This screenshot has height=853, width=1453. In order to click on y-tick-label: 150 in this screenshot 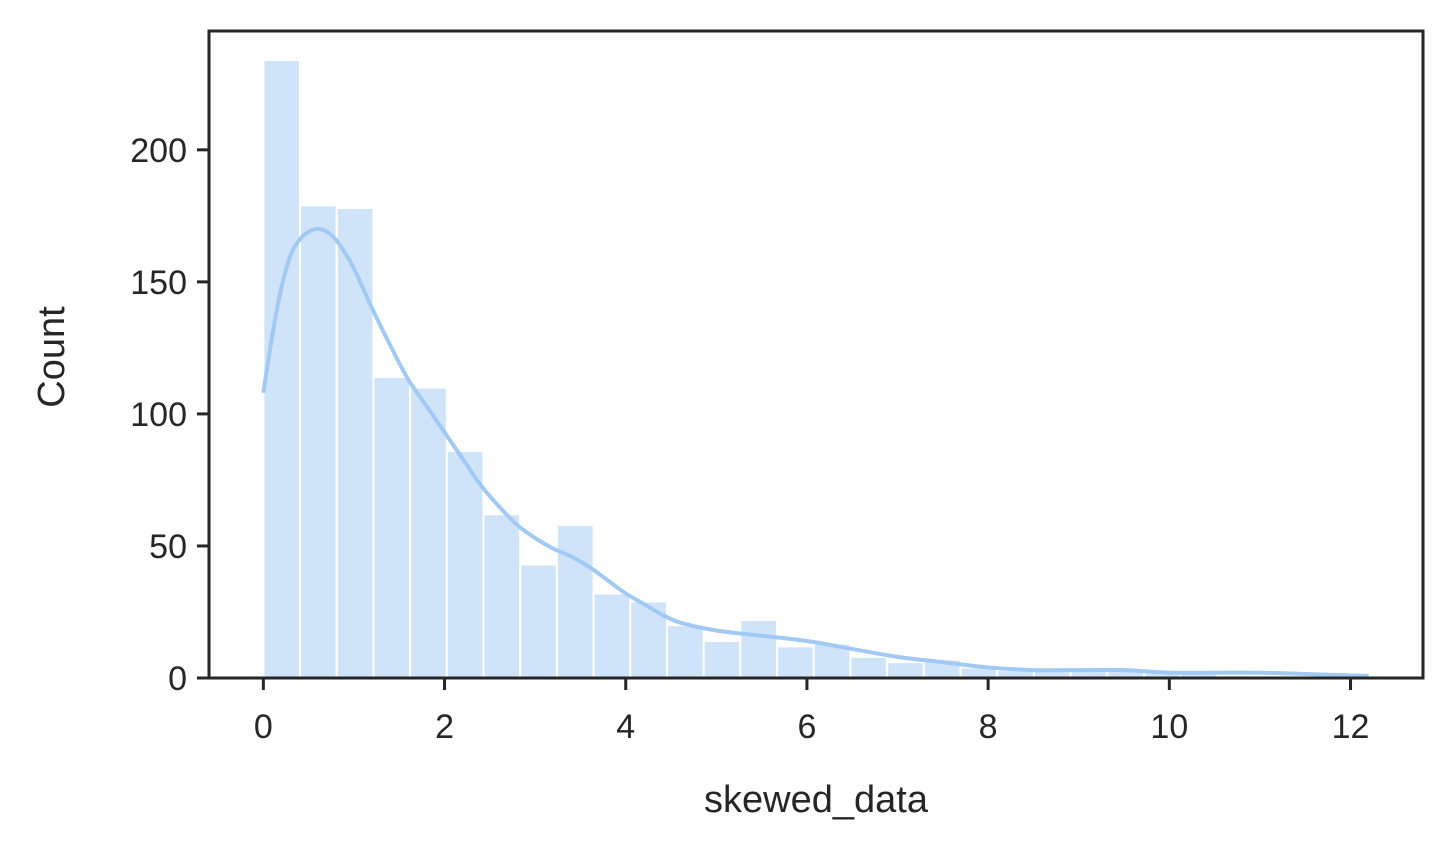, I will do `click(158, 283)`.